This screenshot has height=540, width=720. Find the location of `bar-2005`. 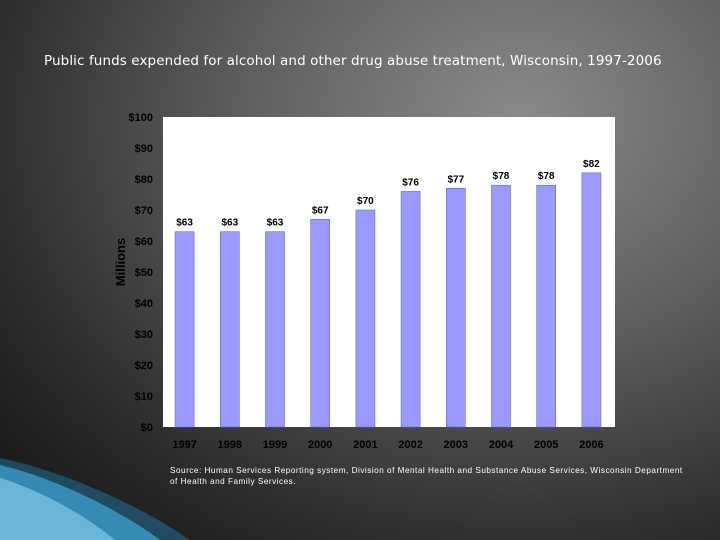

bar-2005 is located at coordinates (546, 306).